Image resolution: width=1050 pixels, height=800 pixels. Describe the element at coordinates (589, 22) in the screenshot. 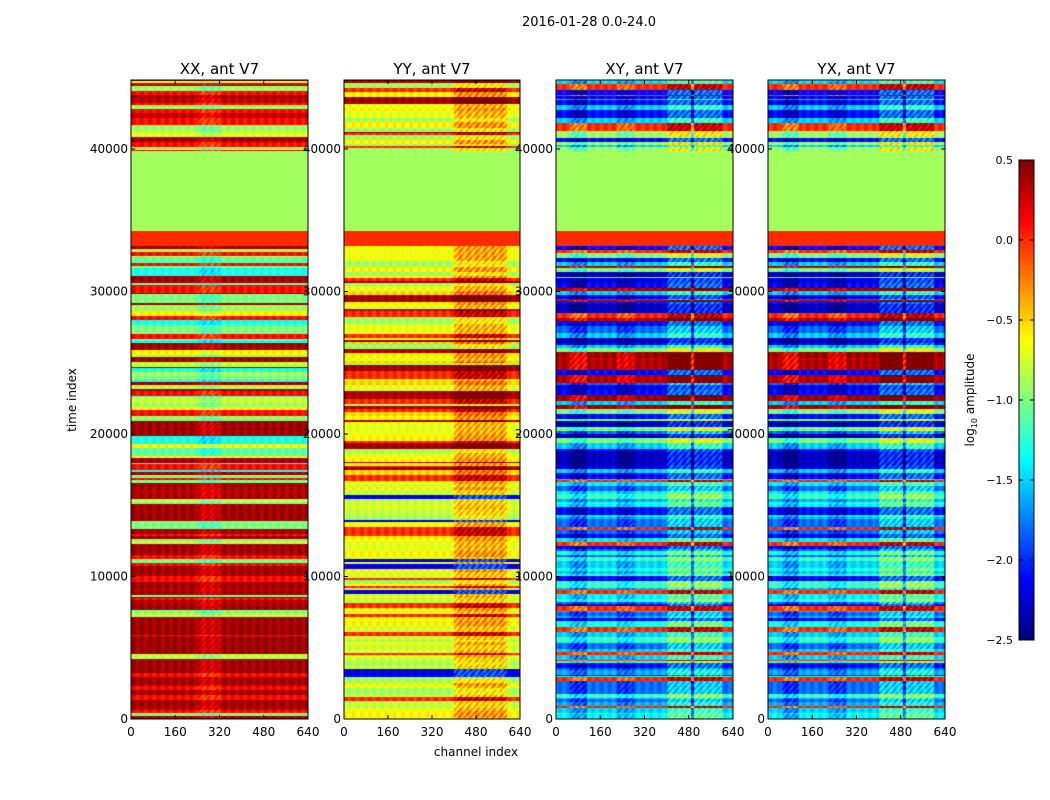

I see `suptitle: 2016-01-28 0.0-24.0` at that location.